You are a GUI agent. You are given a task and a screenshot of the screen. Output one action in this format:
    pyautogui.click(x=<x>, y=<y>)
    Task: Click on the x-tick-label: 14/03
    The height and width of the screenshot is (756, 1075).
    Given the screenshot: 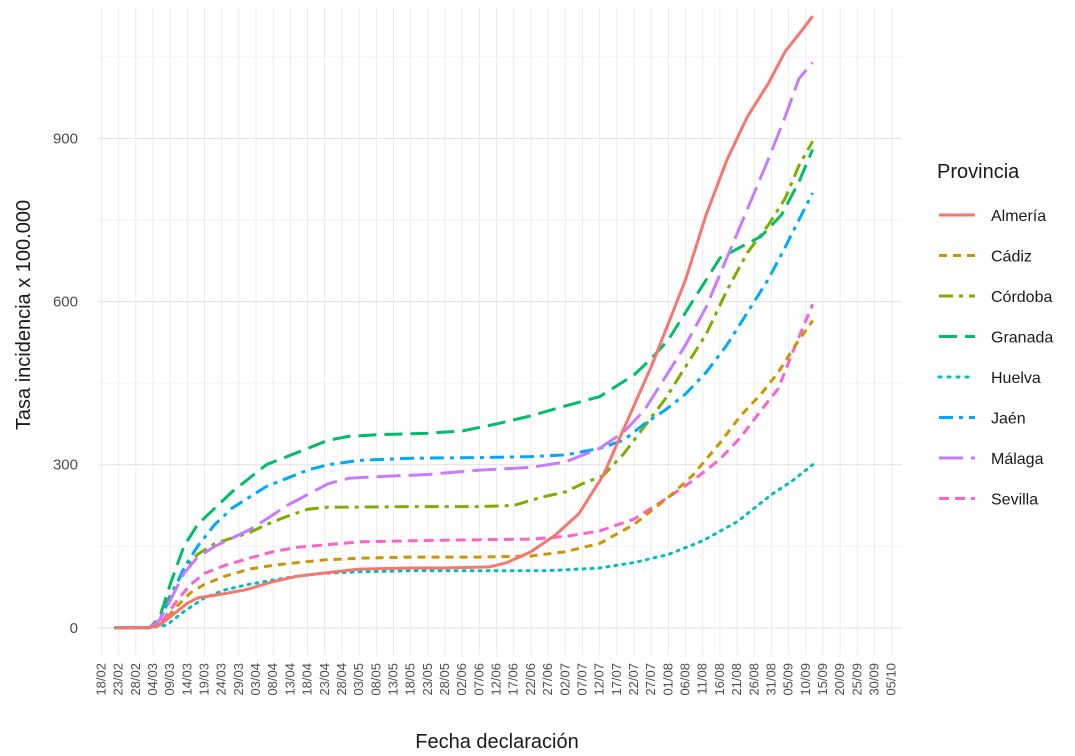 What is the action you would take?
    pyautogui.click(x=186, y=679)
    